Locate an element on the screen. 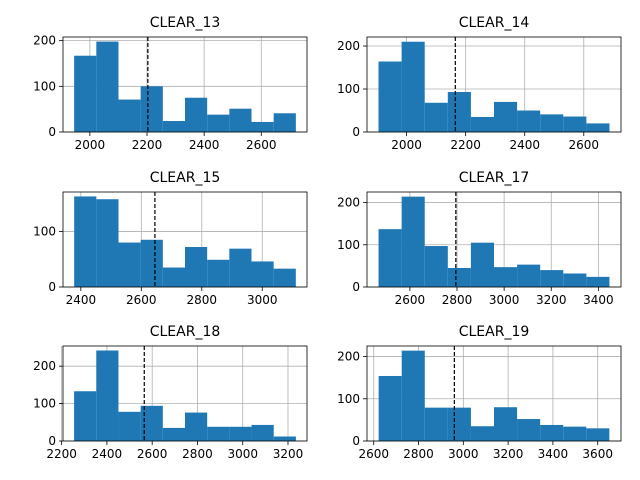 Image resolution: width=640 pixels, height=480 pixels. x-tick-label: 3600 is located at coordinates (597, 454).